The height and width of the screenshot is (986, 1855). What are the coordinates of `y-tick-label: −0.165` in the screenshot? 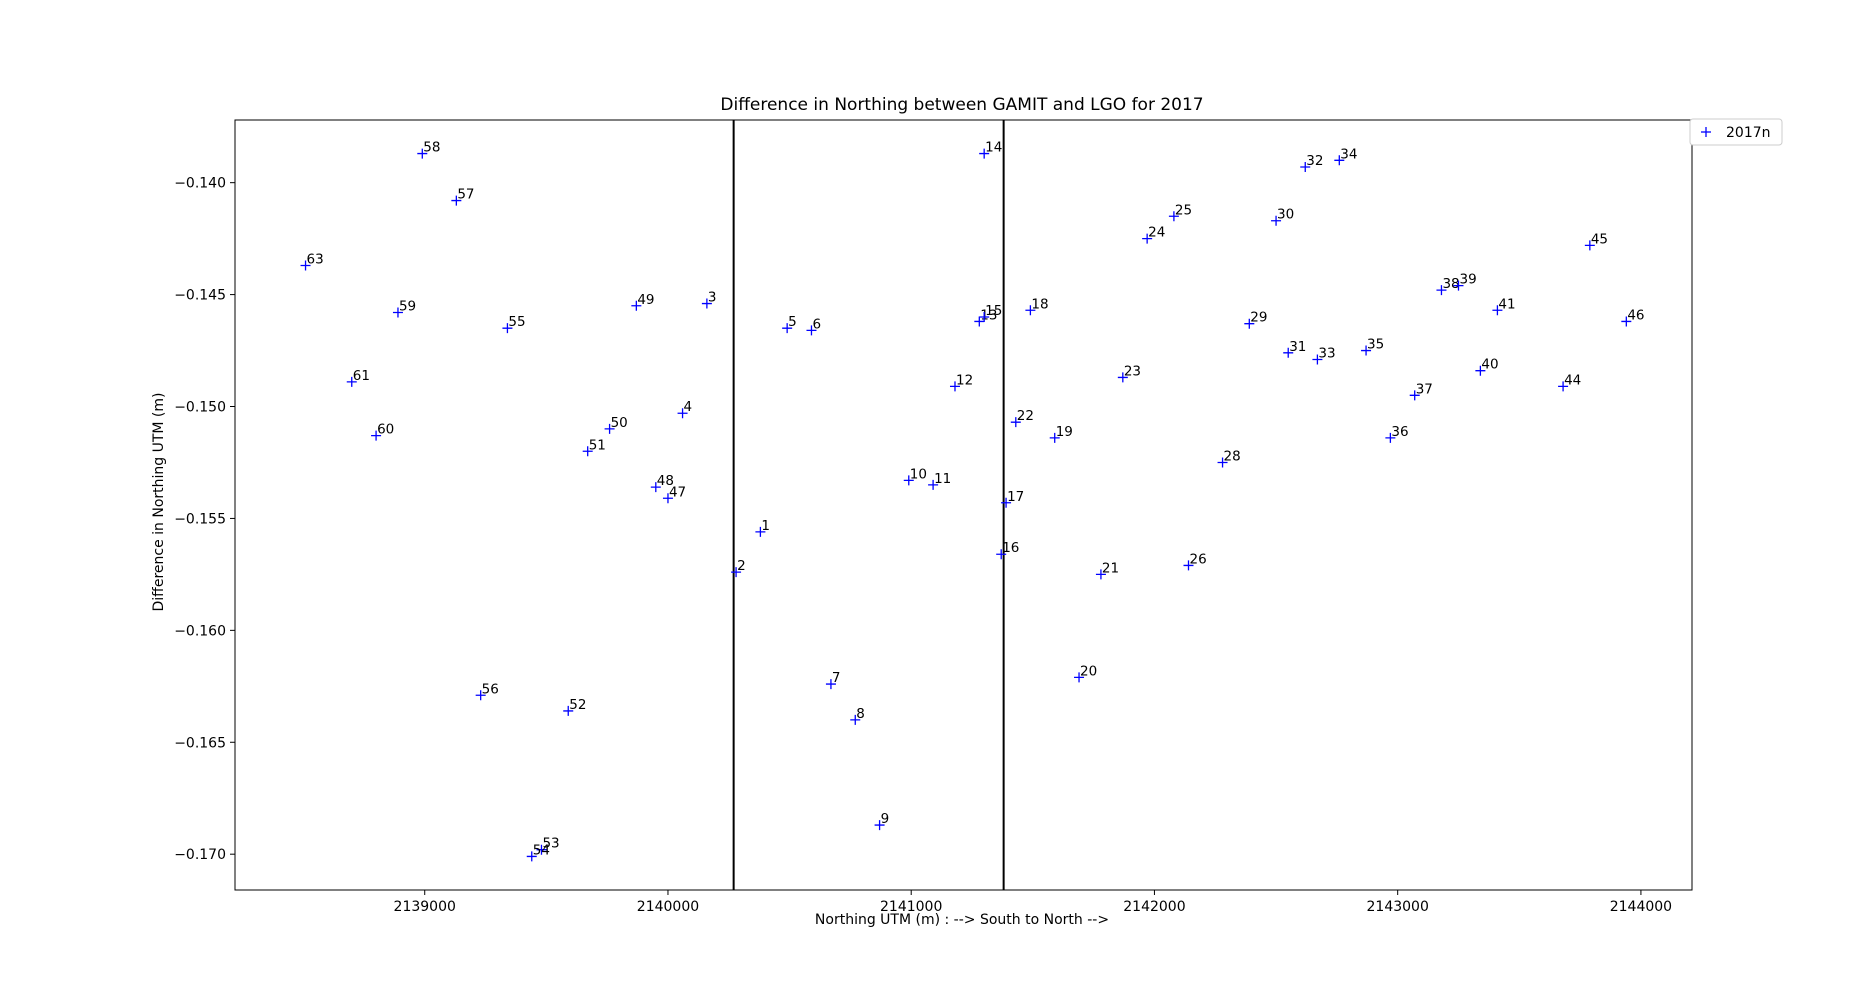 It's located at (200, 743).